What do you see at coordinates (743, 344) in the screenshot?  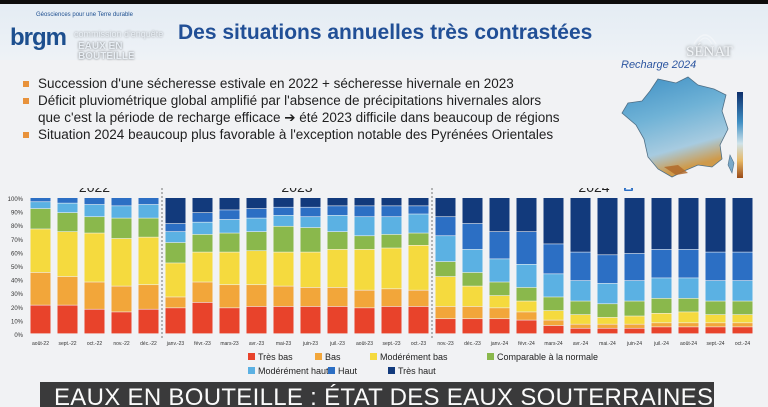 I see `x-tick-label: oct.-24` at bounding box center [743, 344].